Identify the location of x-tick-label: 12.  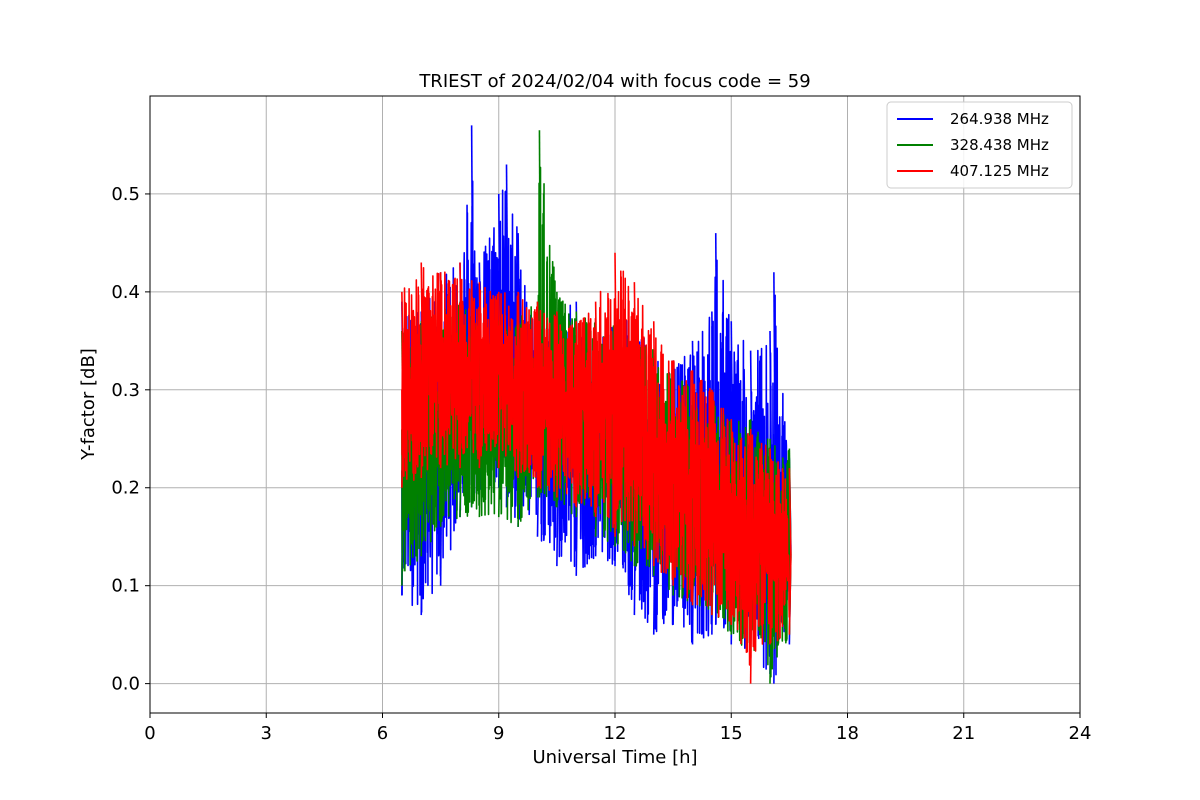
(615, 733).